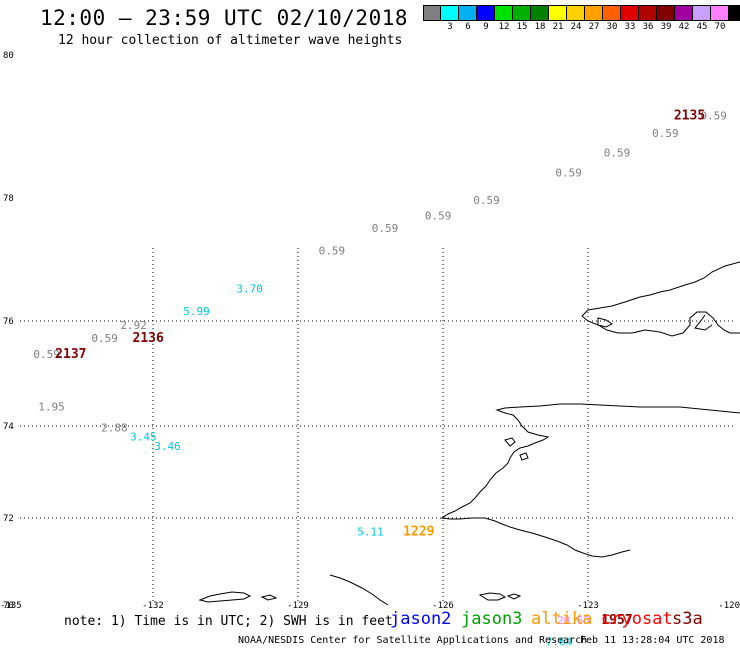 This screenshot has height=650, width=740. I want to click on latitude-label: 80, so click(8, 56).